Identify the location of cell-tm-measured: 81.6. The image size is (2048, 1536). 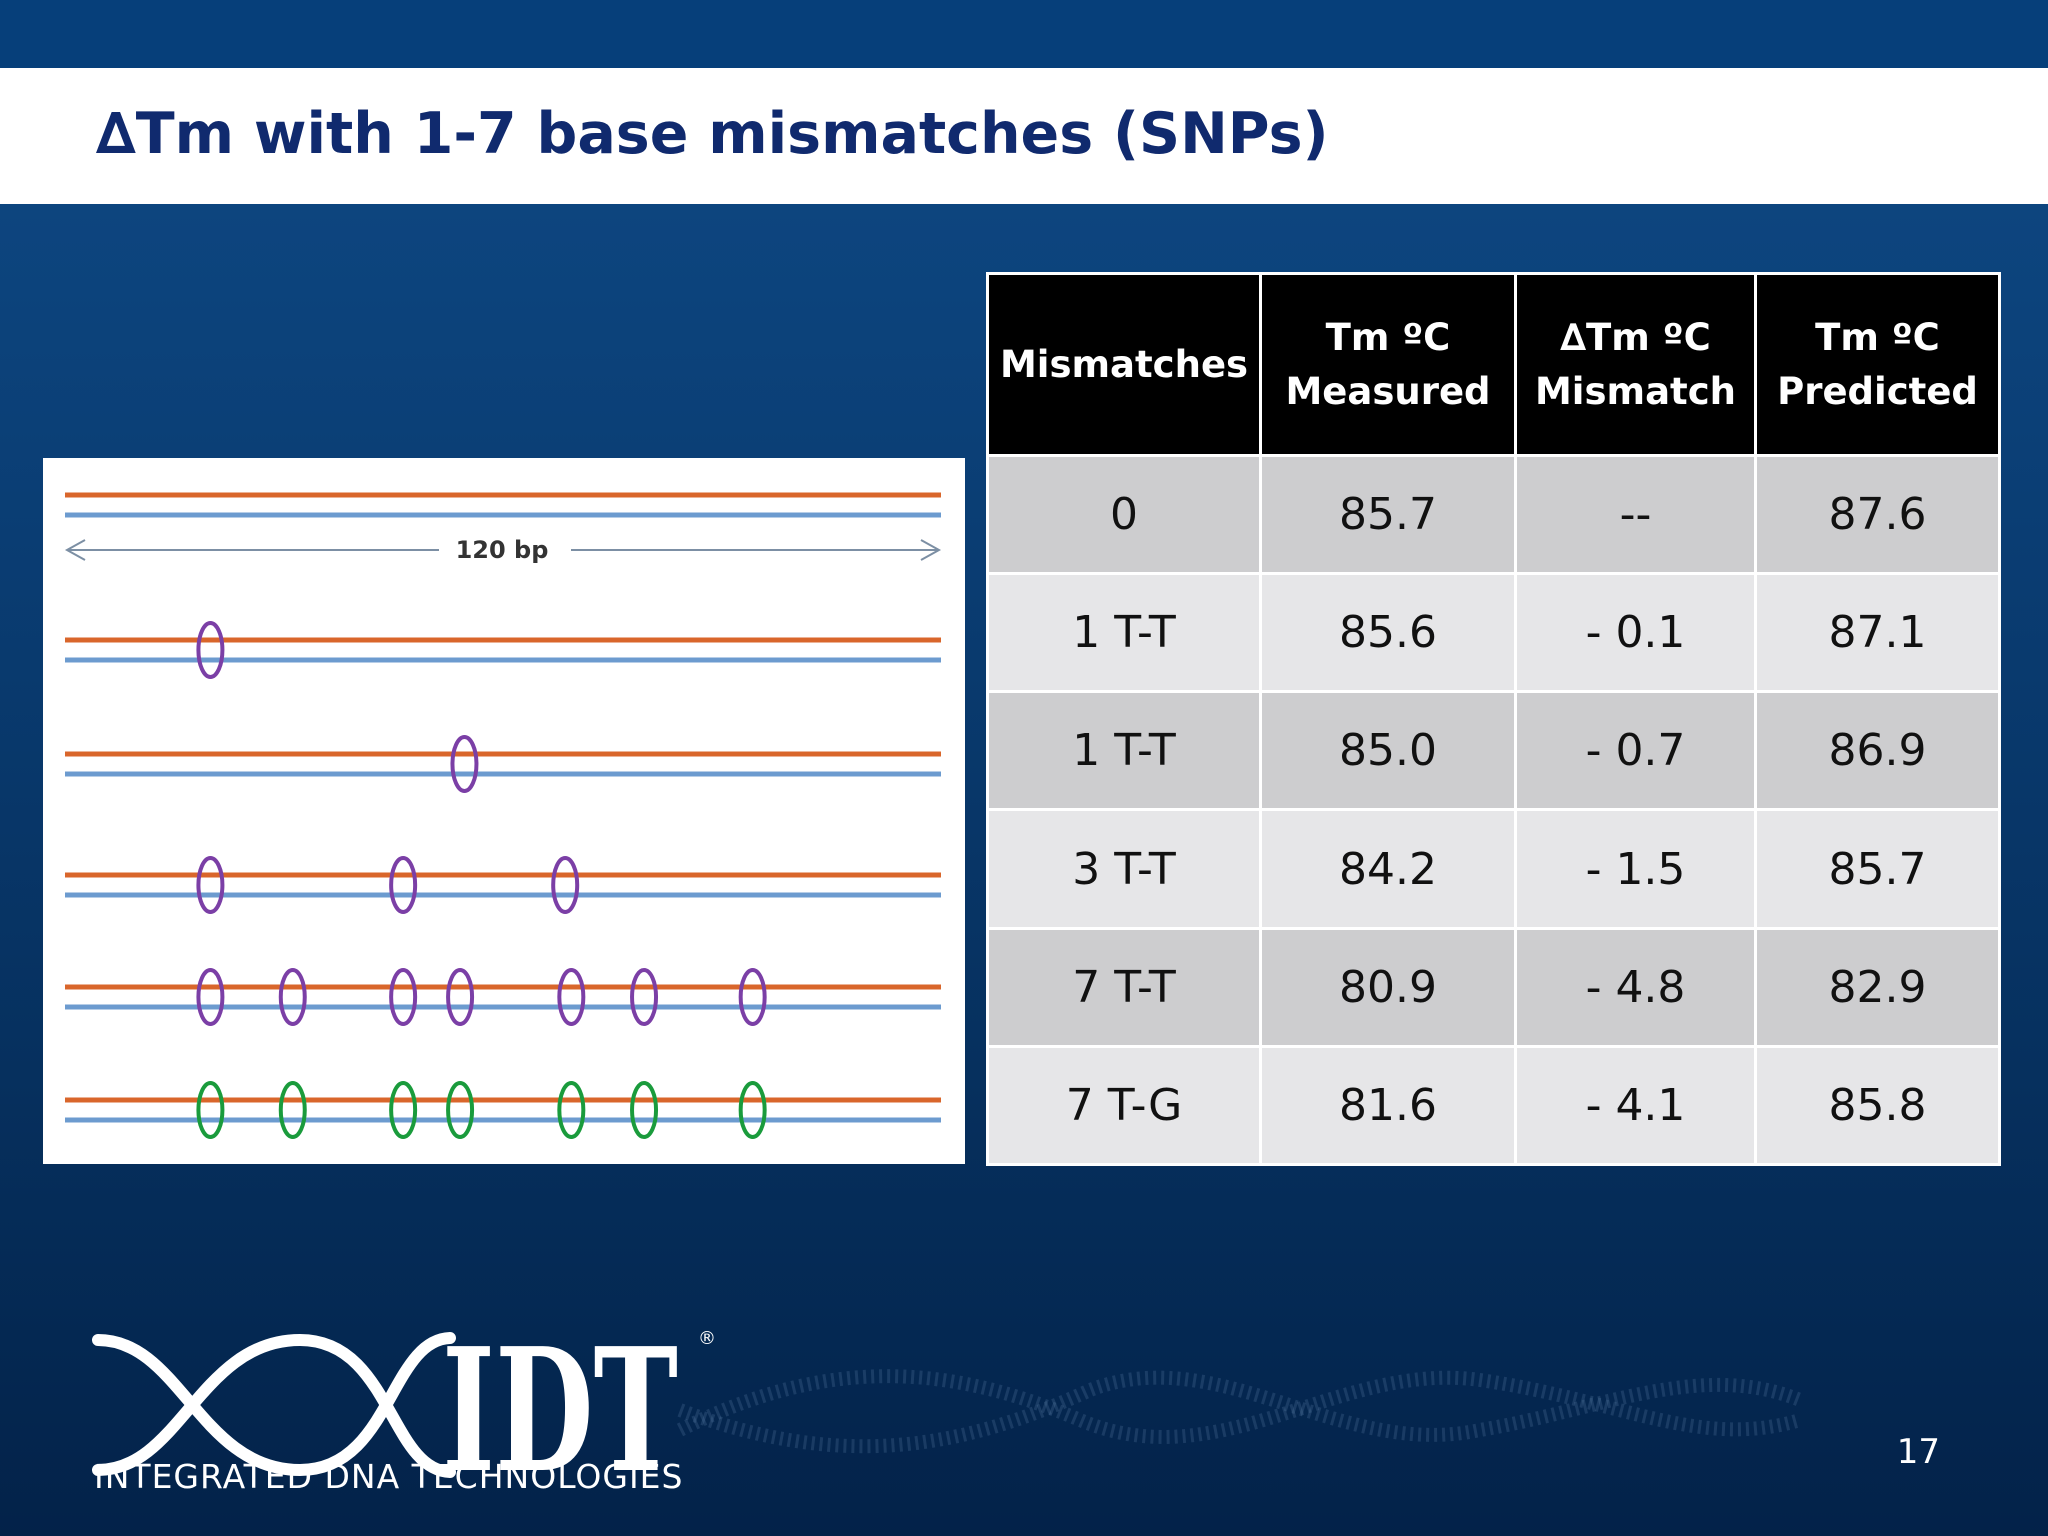
(1388, 1105).